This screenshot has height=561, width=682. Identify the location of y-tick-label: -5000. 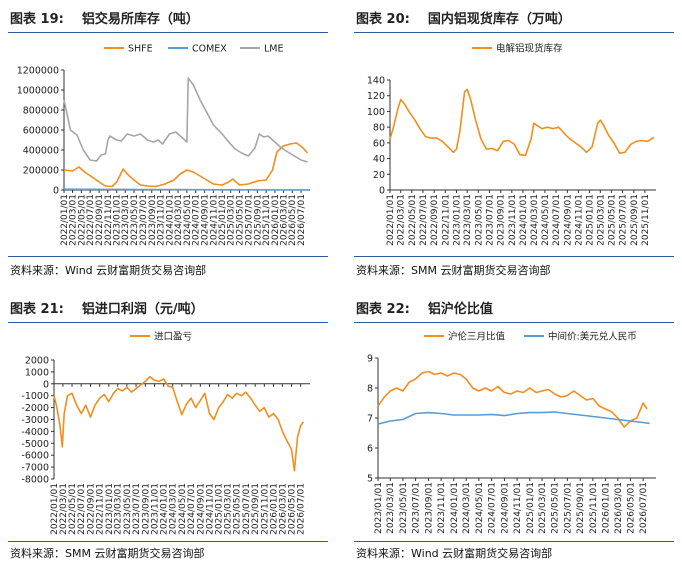
(35, 444).